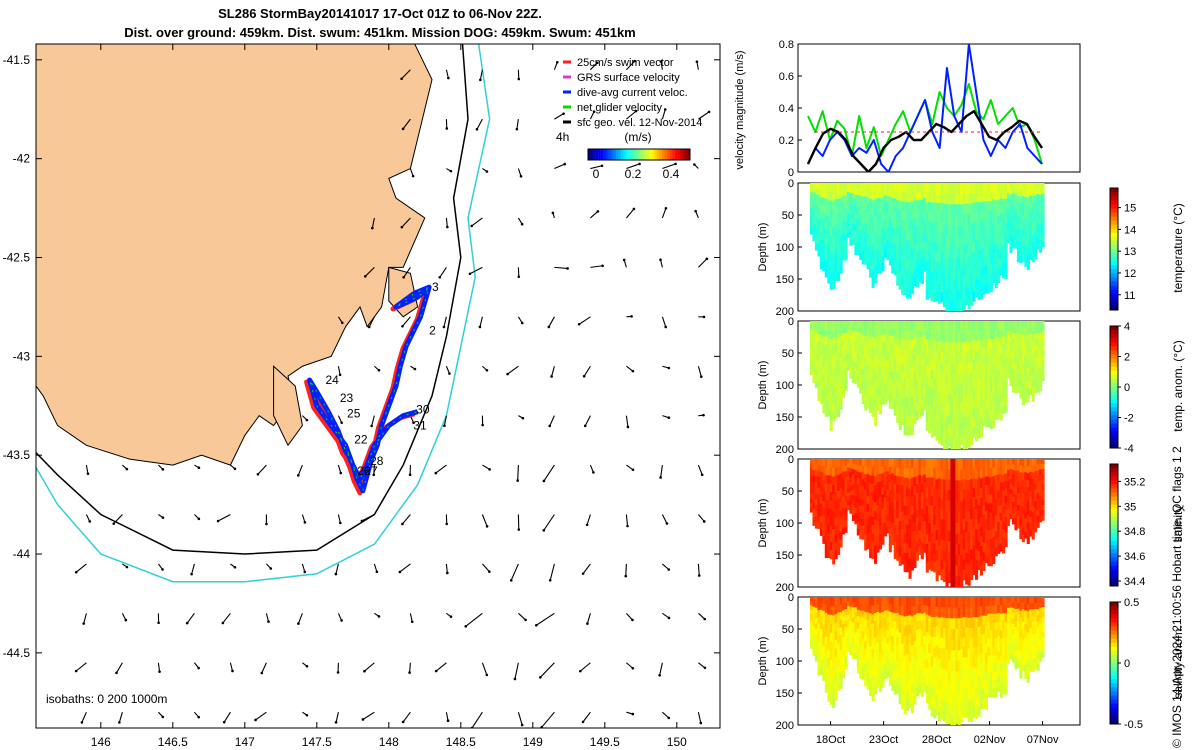 Image resolution: width=1200 pixels, height=750 pixels. Describe the element at coordinates (432, 331) in the screenshot. I see `track-label: 2` at that location.